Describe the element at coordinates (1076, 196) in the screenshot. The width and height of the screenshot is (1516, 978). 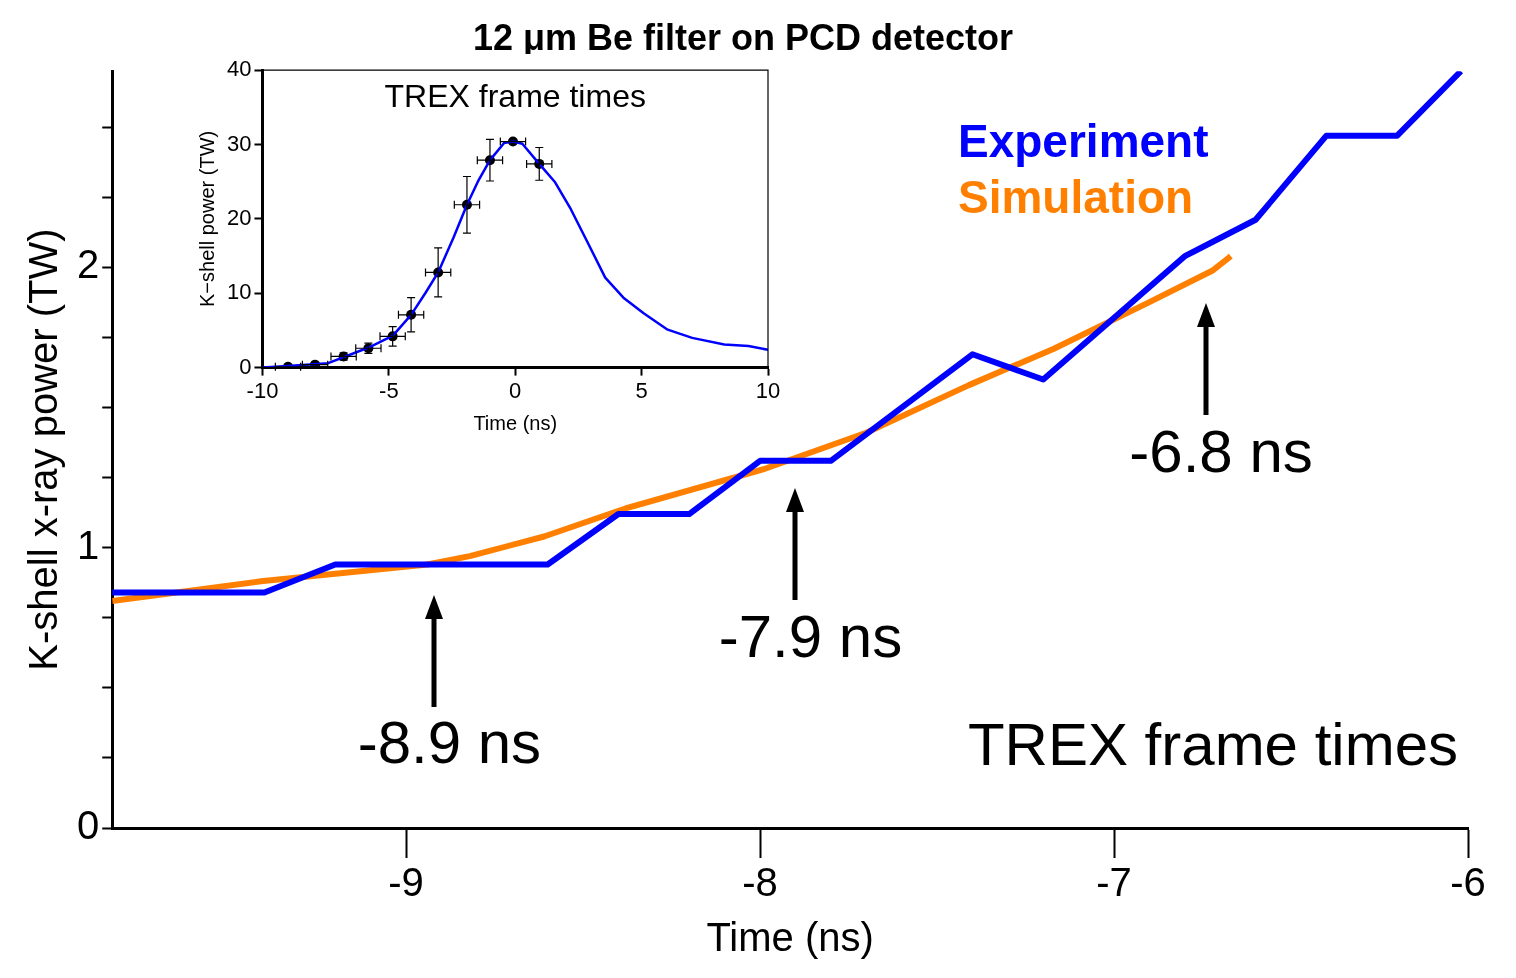
I see `series-label: Simulation` at that location.